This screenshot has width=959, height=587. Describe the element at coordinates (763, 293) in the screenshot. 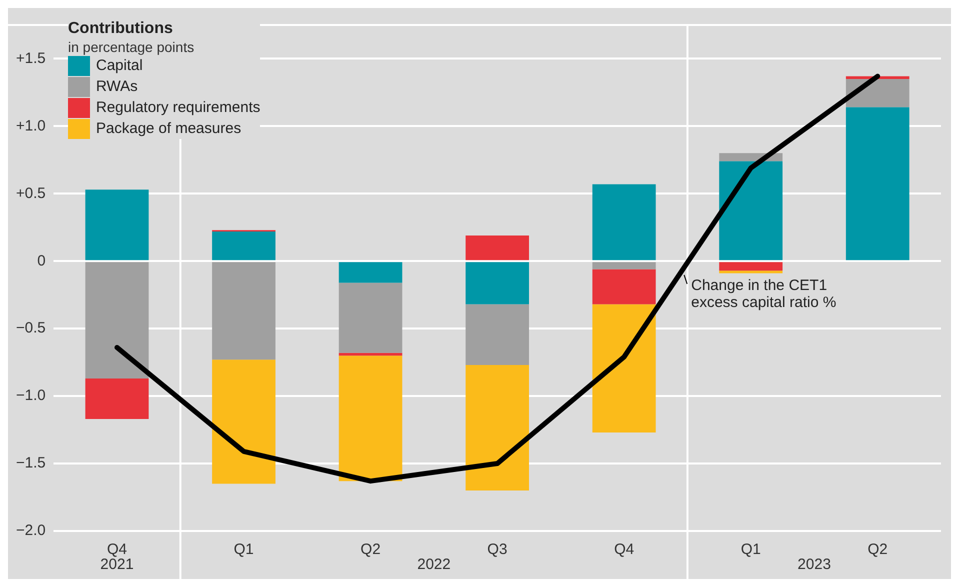

I see `legend-label: Change in the CET1 excess capital ratio %` at that location.